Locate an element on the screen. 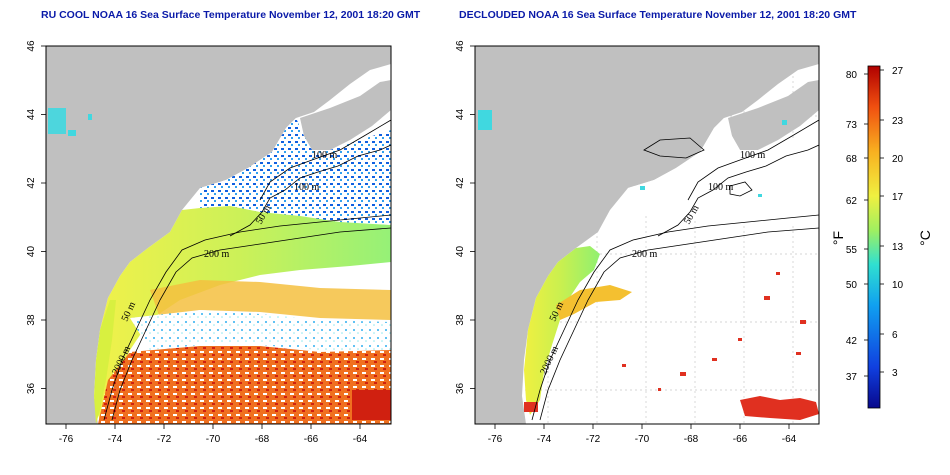  right-lon-tick-label: -70 is located at coordinates (642, 439).